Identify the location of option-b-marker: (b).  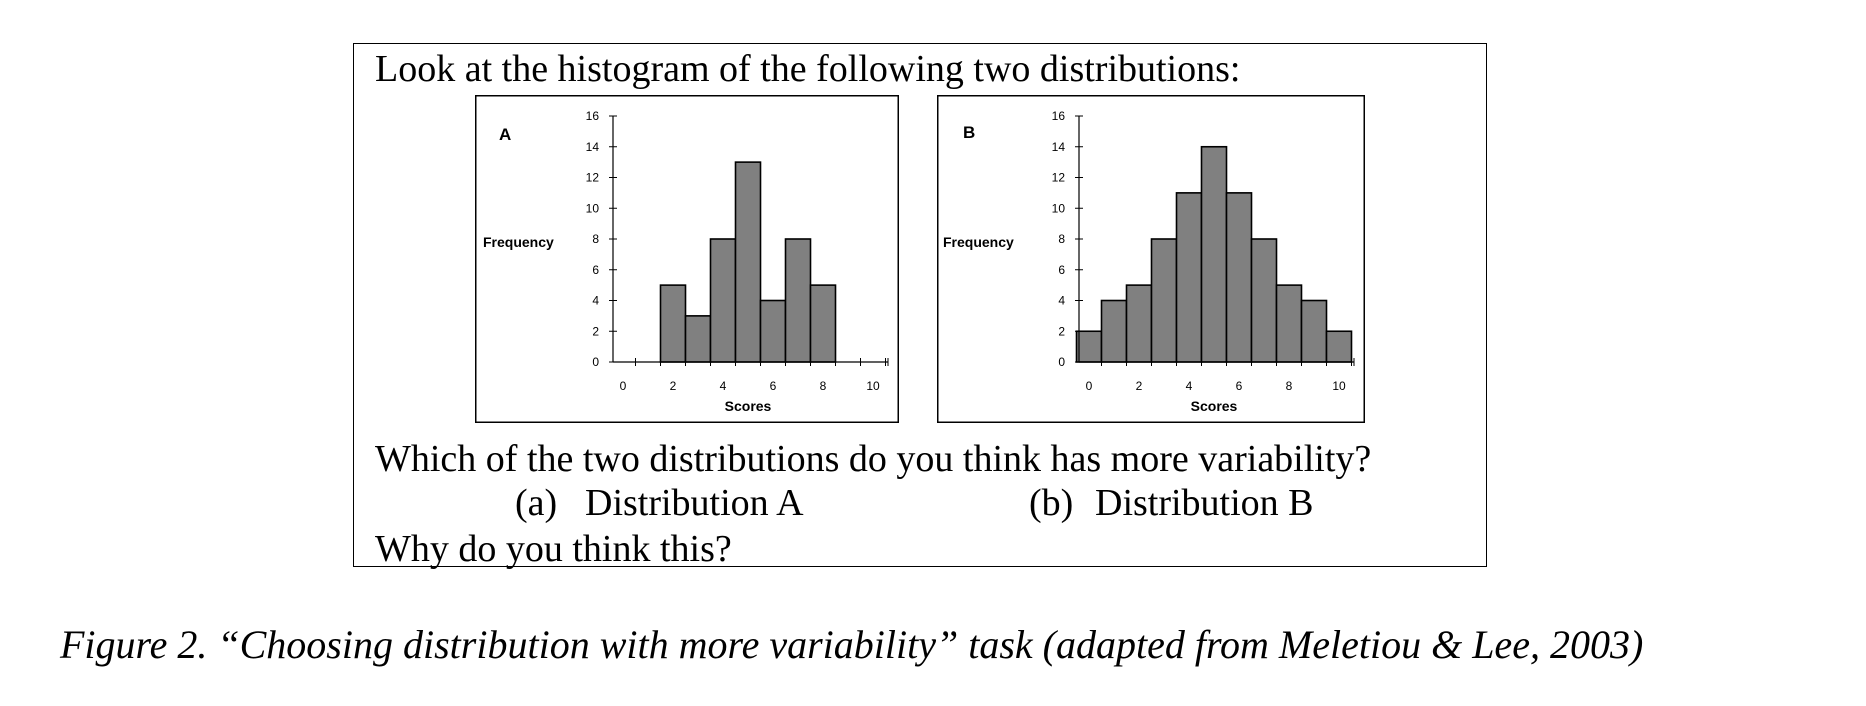
(1051, 503).